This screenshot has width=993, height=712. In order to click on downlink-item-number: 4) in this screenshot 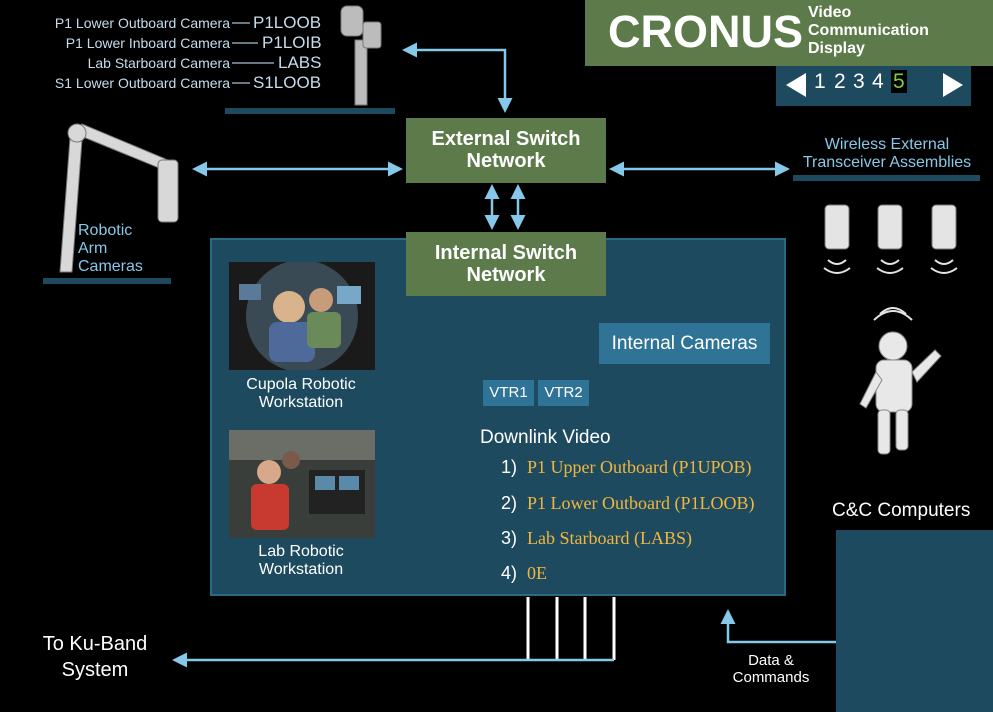, I will do `click(508, 573)`.